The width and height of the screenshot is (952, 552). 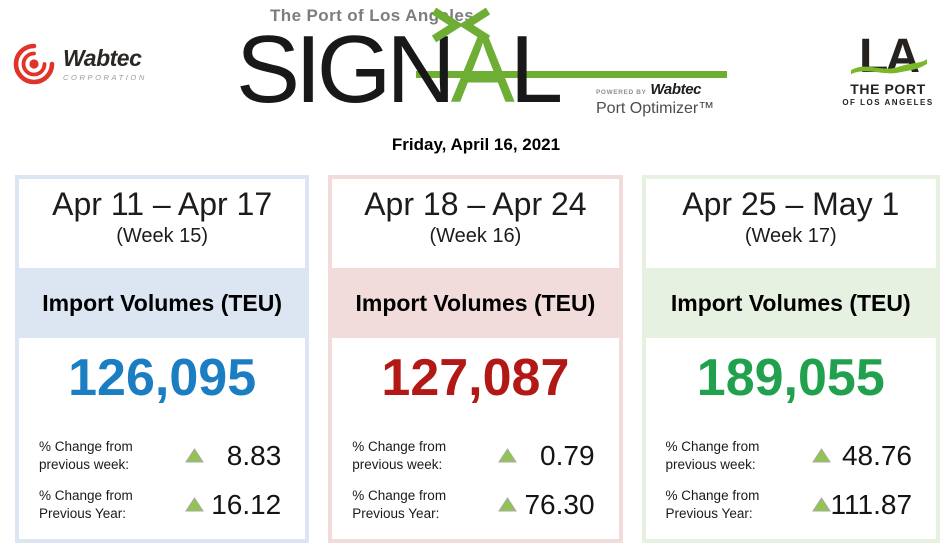 I want to click on wabtec-spiral-icon, so click(x=34, y=64).